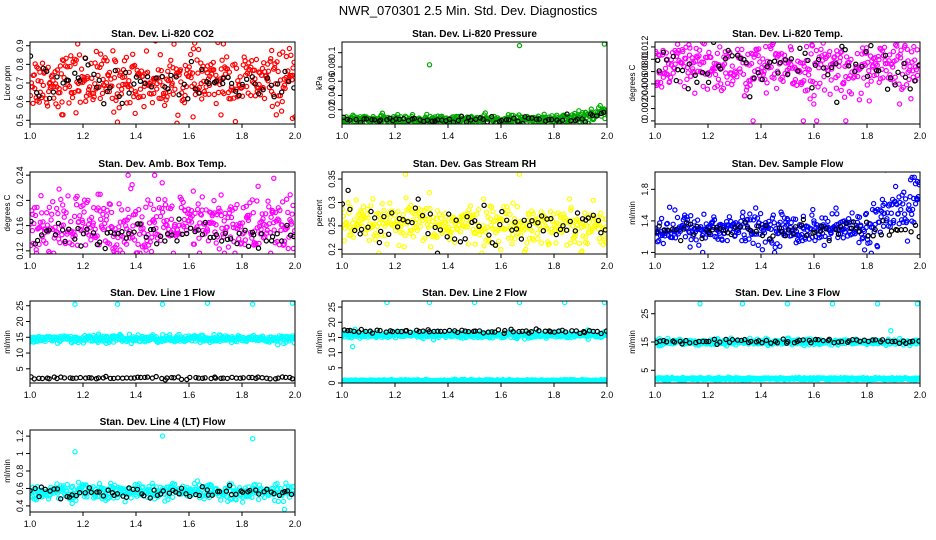  Describe the element at coordinates (708, 266) in the screenshot. I see `x-tick-label: 1.2` at that location.